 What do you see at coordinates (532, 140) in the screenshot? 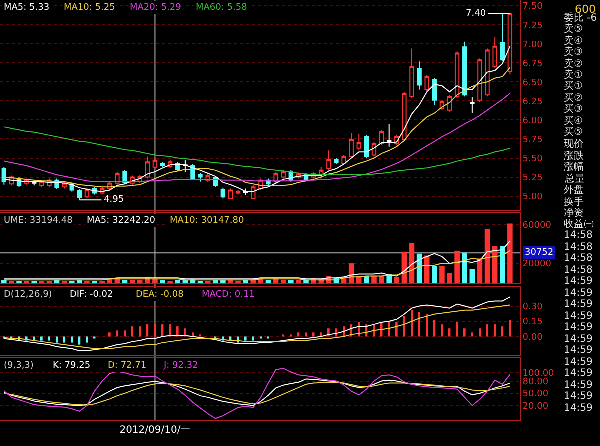
I see `y-tick-label: 5.75` at bounding box center [532, 140].